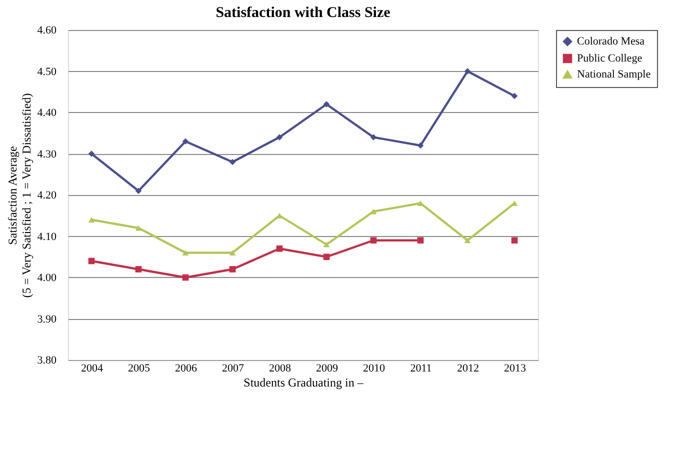  What do you see at coordinates (92, 368) in the screenshot?
I see `x-tick-label: 2004` at bounding box center [92, 368].